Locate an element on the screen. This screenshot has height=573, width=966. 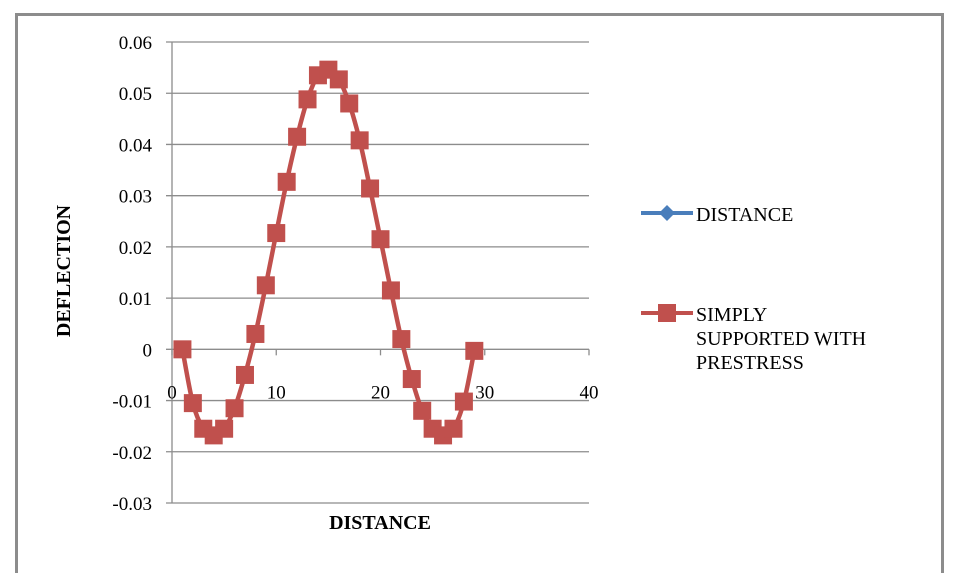
y-tick-label: 0.03 is located at coordinates (135, 197).